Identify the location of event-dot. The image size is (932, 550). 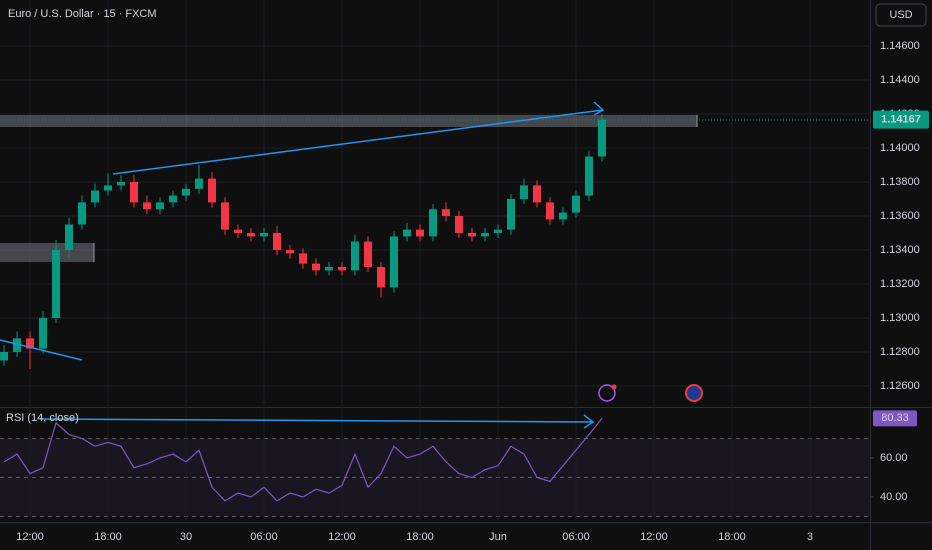
(614, 387).